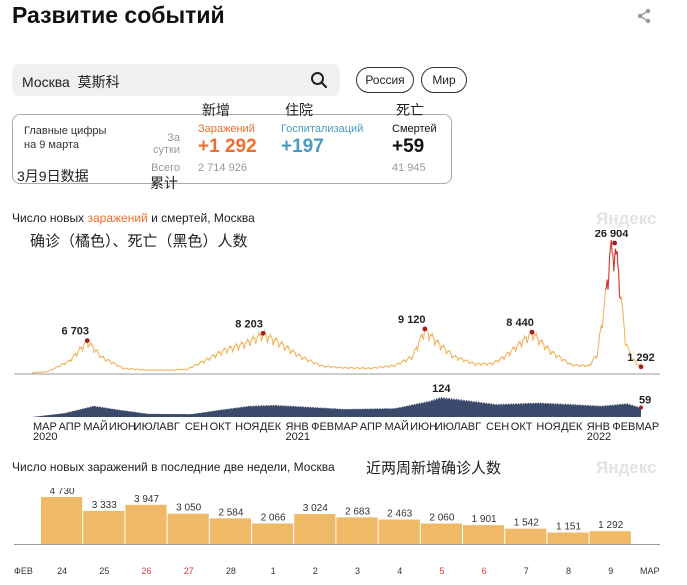 The width and height of the screenshot is (687, 585). I want to click on day-tick: 24, so click(62, 571).